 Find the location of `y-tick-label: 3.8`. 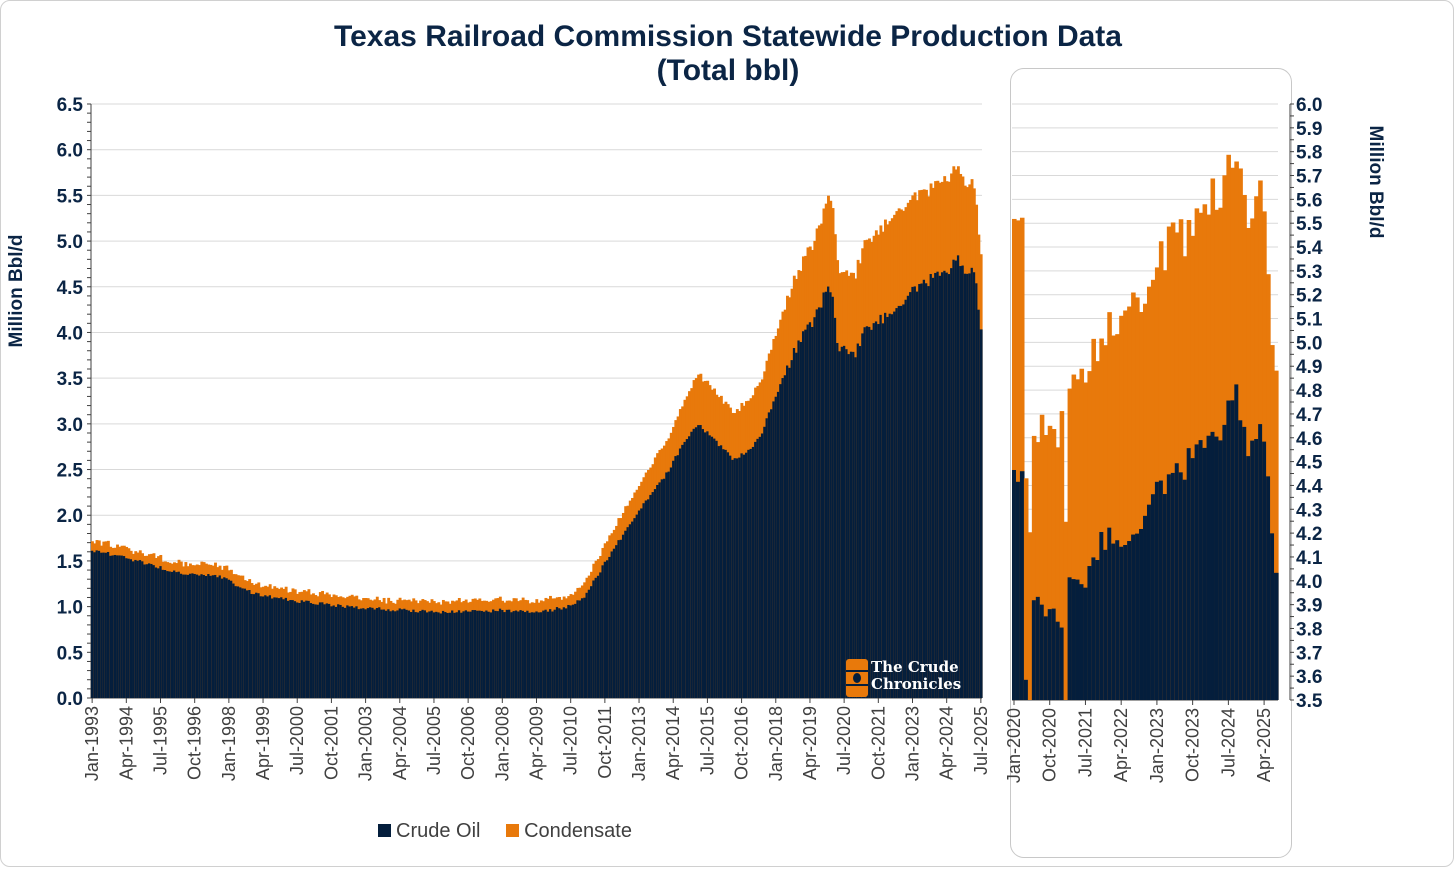

y-tick-label: 3.8 is located at coordinates (1309, 629).